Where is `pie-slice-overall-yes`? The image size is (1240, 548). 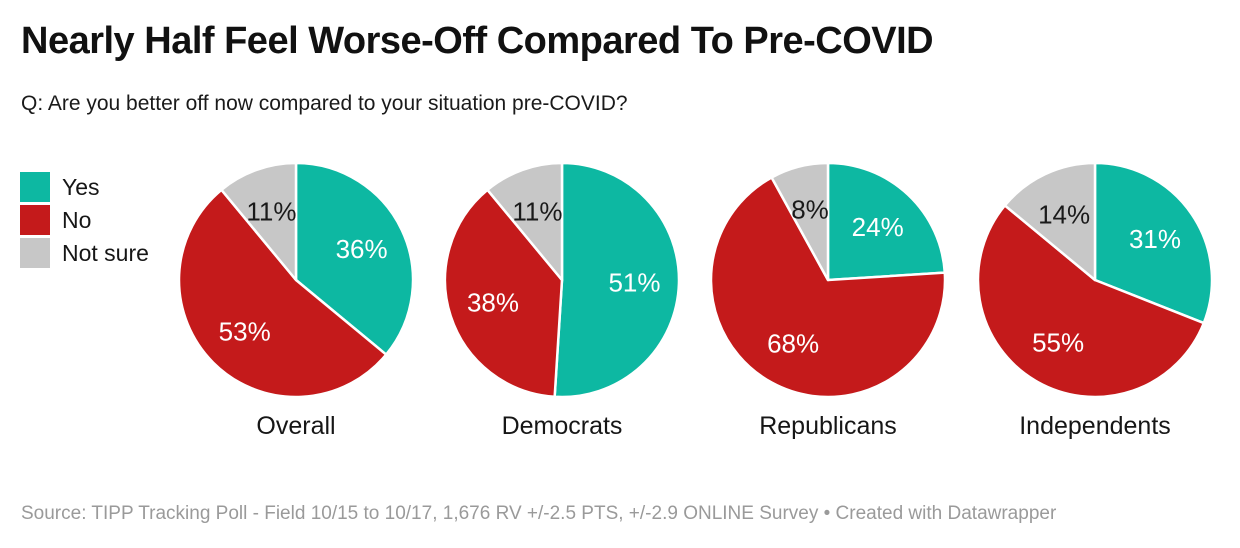
pie-slice-overall-yes is located at coordinates (354, 258).